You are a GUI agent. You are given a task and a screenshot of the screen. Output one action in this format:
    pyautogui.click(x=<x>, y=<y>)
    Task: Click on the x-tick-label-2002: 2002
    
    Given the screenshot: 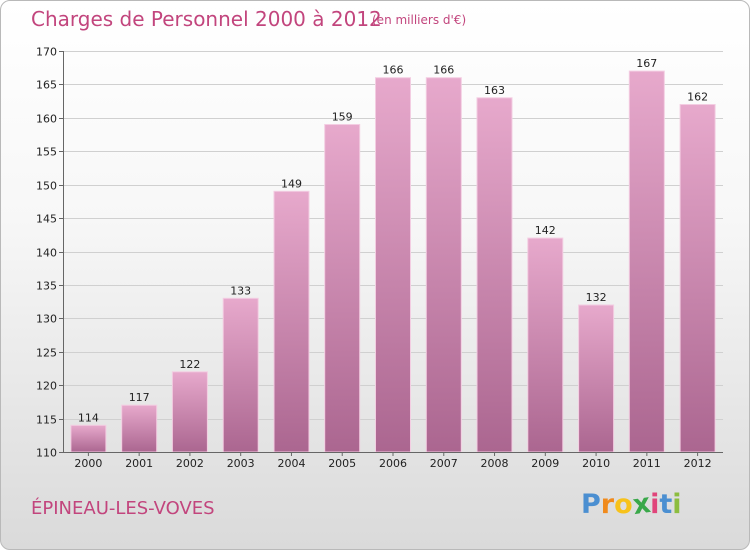 What is the action you would take?
    pyautogui.click(x=190, y=463)
    